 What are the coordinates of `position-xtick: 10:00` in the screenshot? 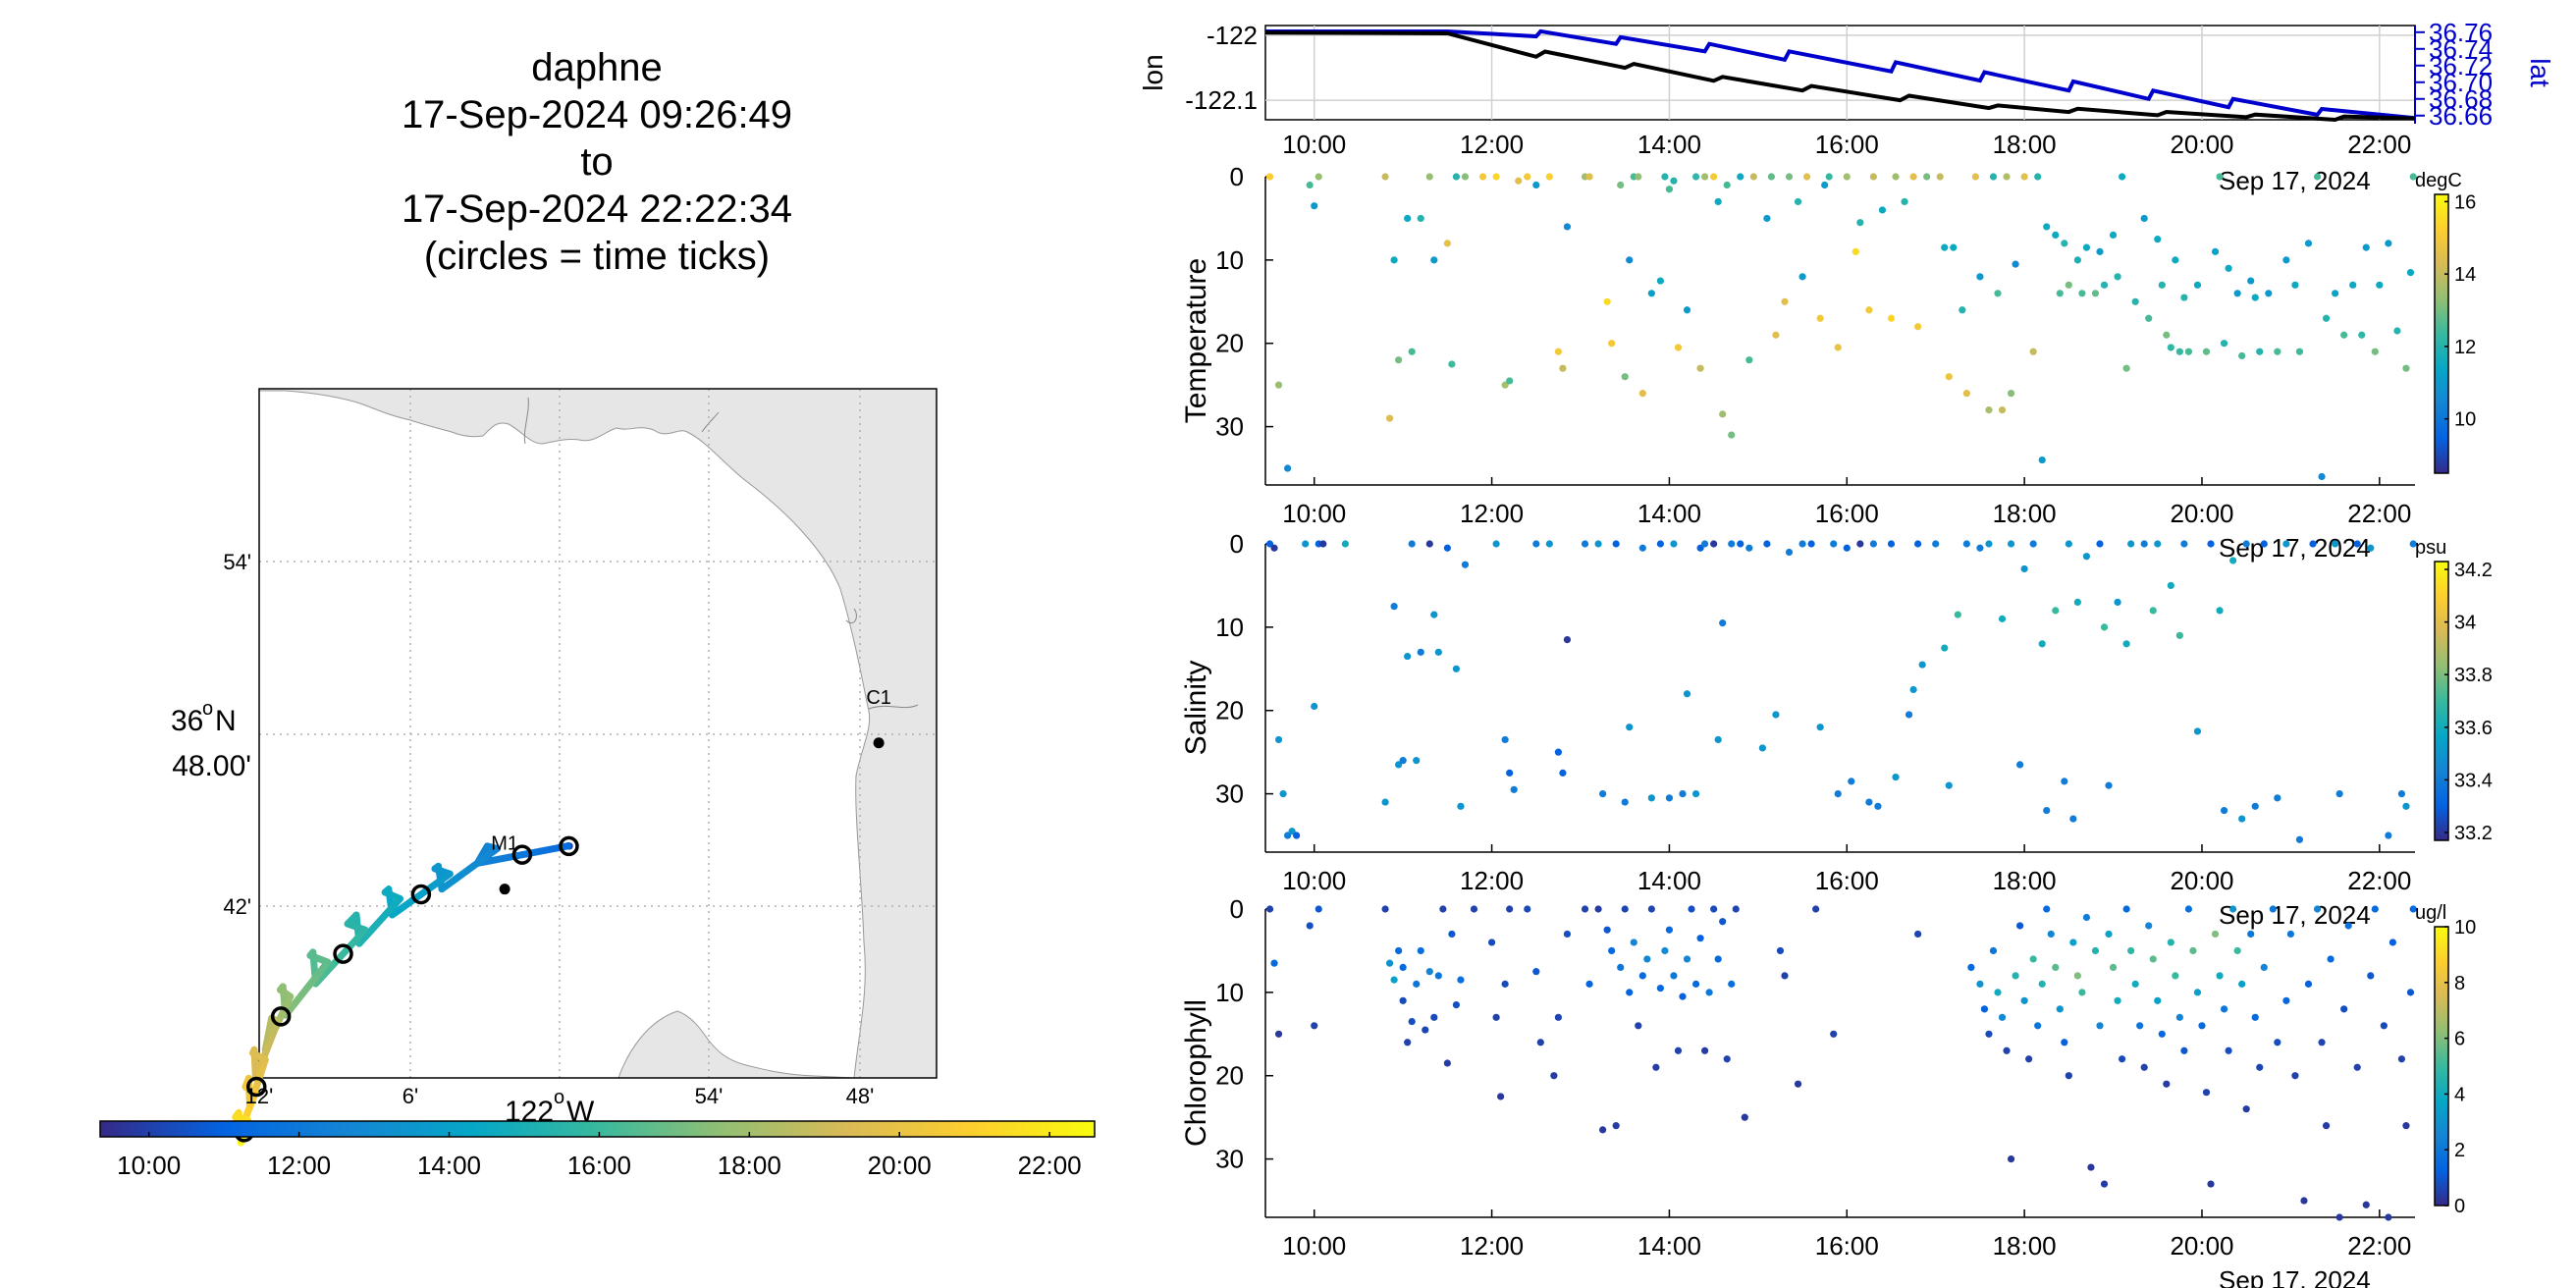 It's located at (1314, 144).